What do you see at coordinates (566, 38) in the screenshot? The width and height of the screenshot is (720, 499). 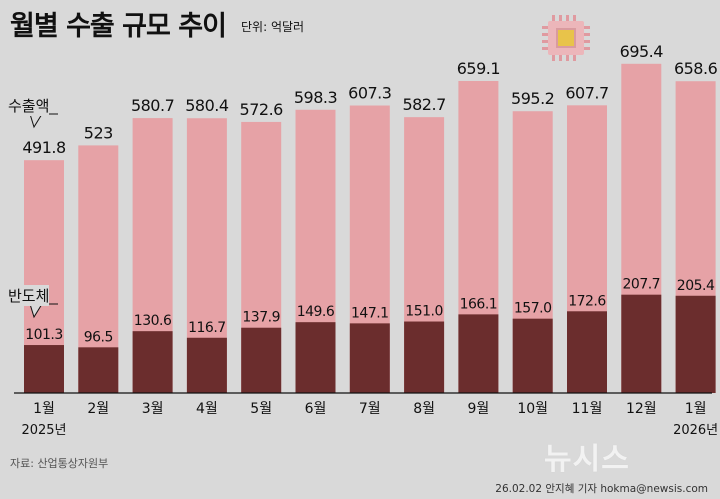 I see `chip-icon` at bounding box center [566, 38].